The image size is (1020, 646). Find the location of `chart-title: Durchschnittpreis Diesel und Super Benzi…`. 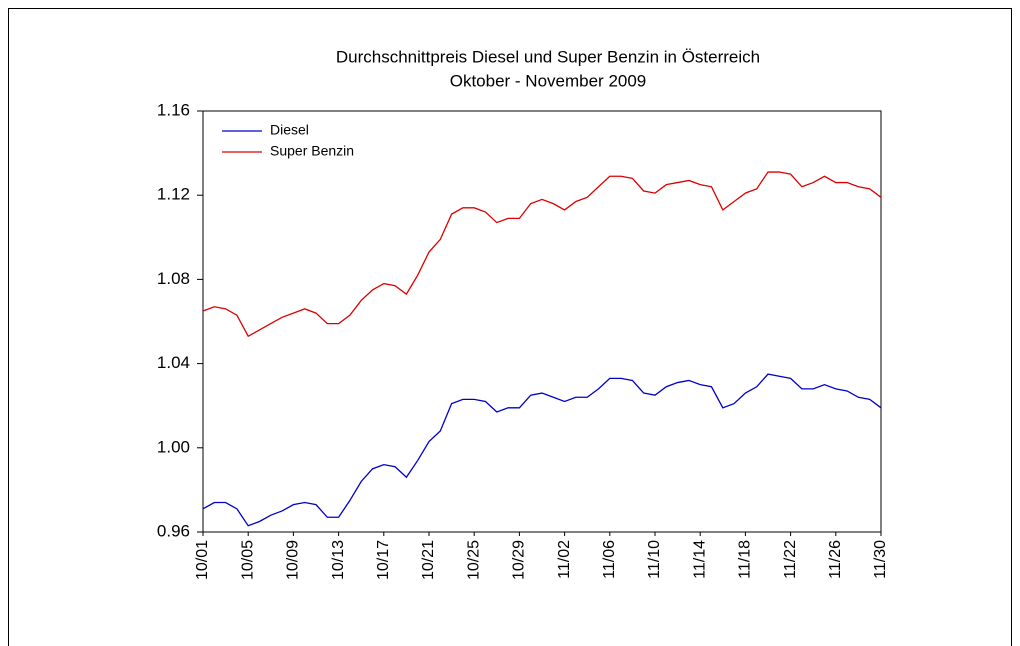

chart-title: Durchschnittpreis Diesel und Super Benzi… is located at coordinates (548, 56).